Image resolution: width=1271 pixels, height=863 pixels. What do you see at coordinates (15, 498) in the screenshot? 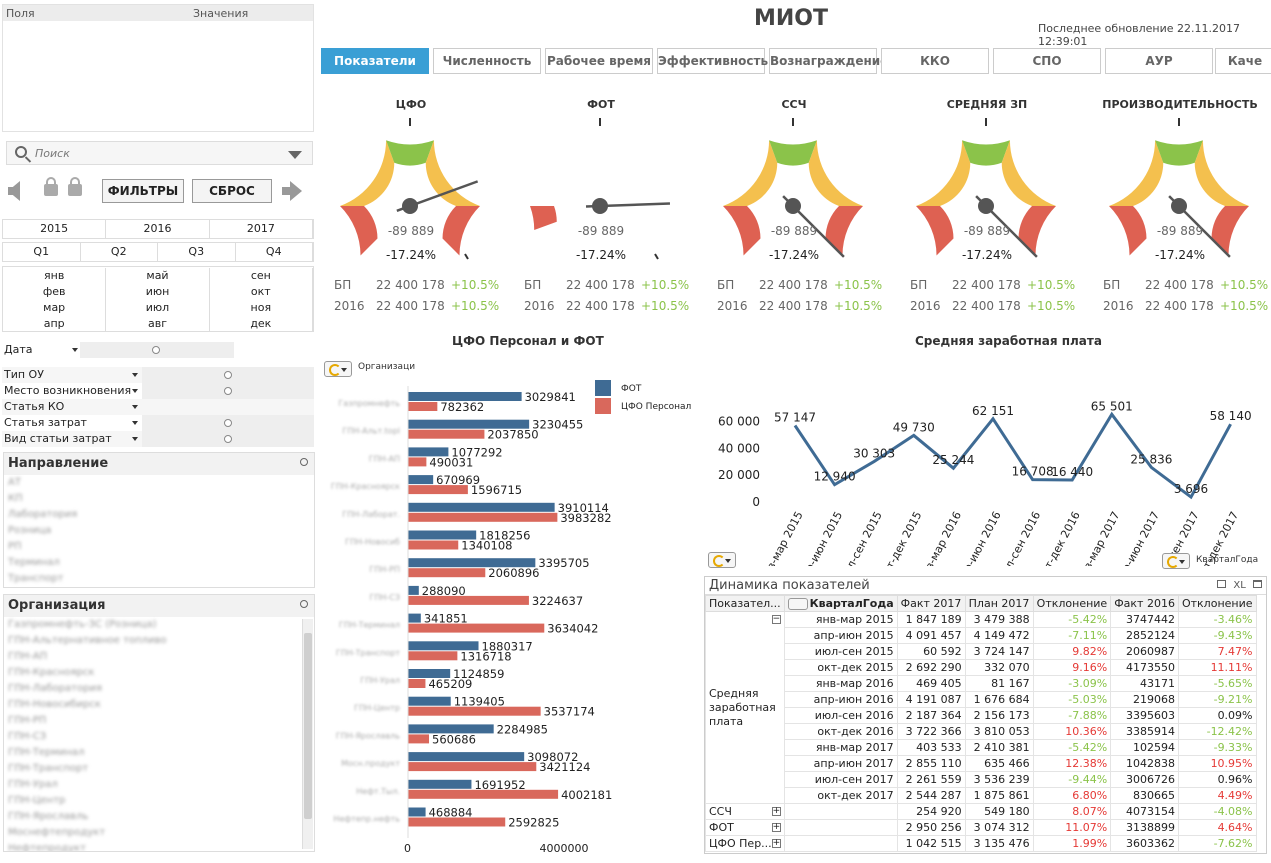
I see `list-item: КП` at bounding box center [15, 498].